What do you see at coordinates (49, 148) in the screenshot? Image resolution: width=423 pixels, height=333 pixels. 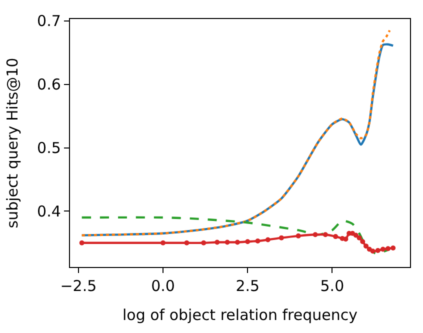 I see `y-tick-label: 0.5` at bounding box center [49, 148].